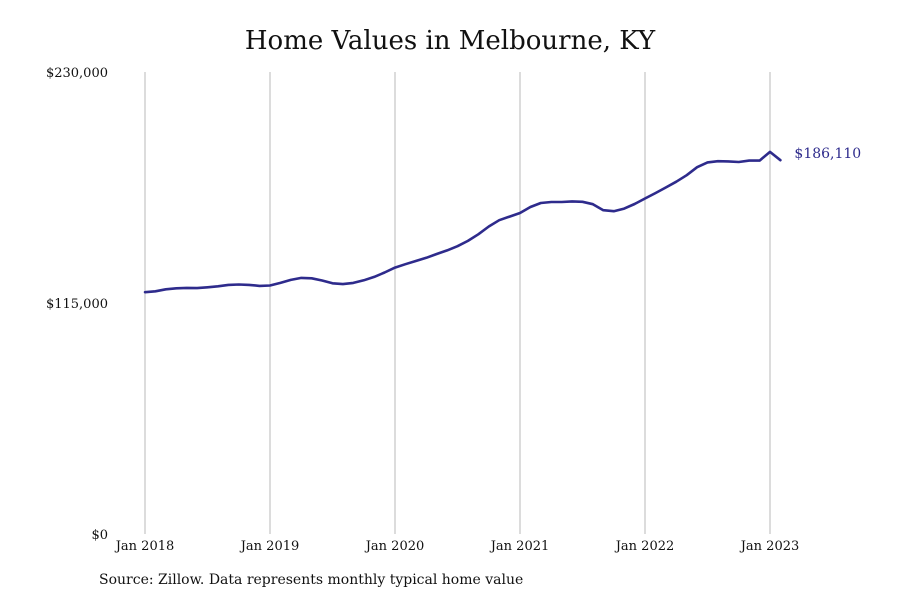  Describe the element at coordinates (269, 546) in the screenshot. I see `x-tick-label: Jan 2019` at that location.